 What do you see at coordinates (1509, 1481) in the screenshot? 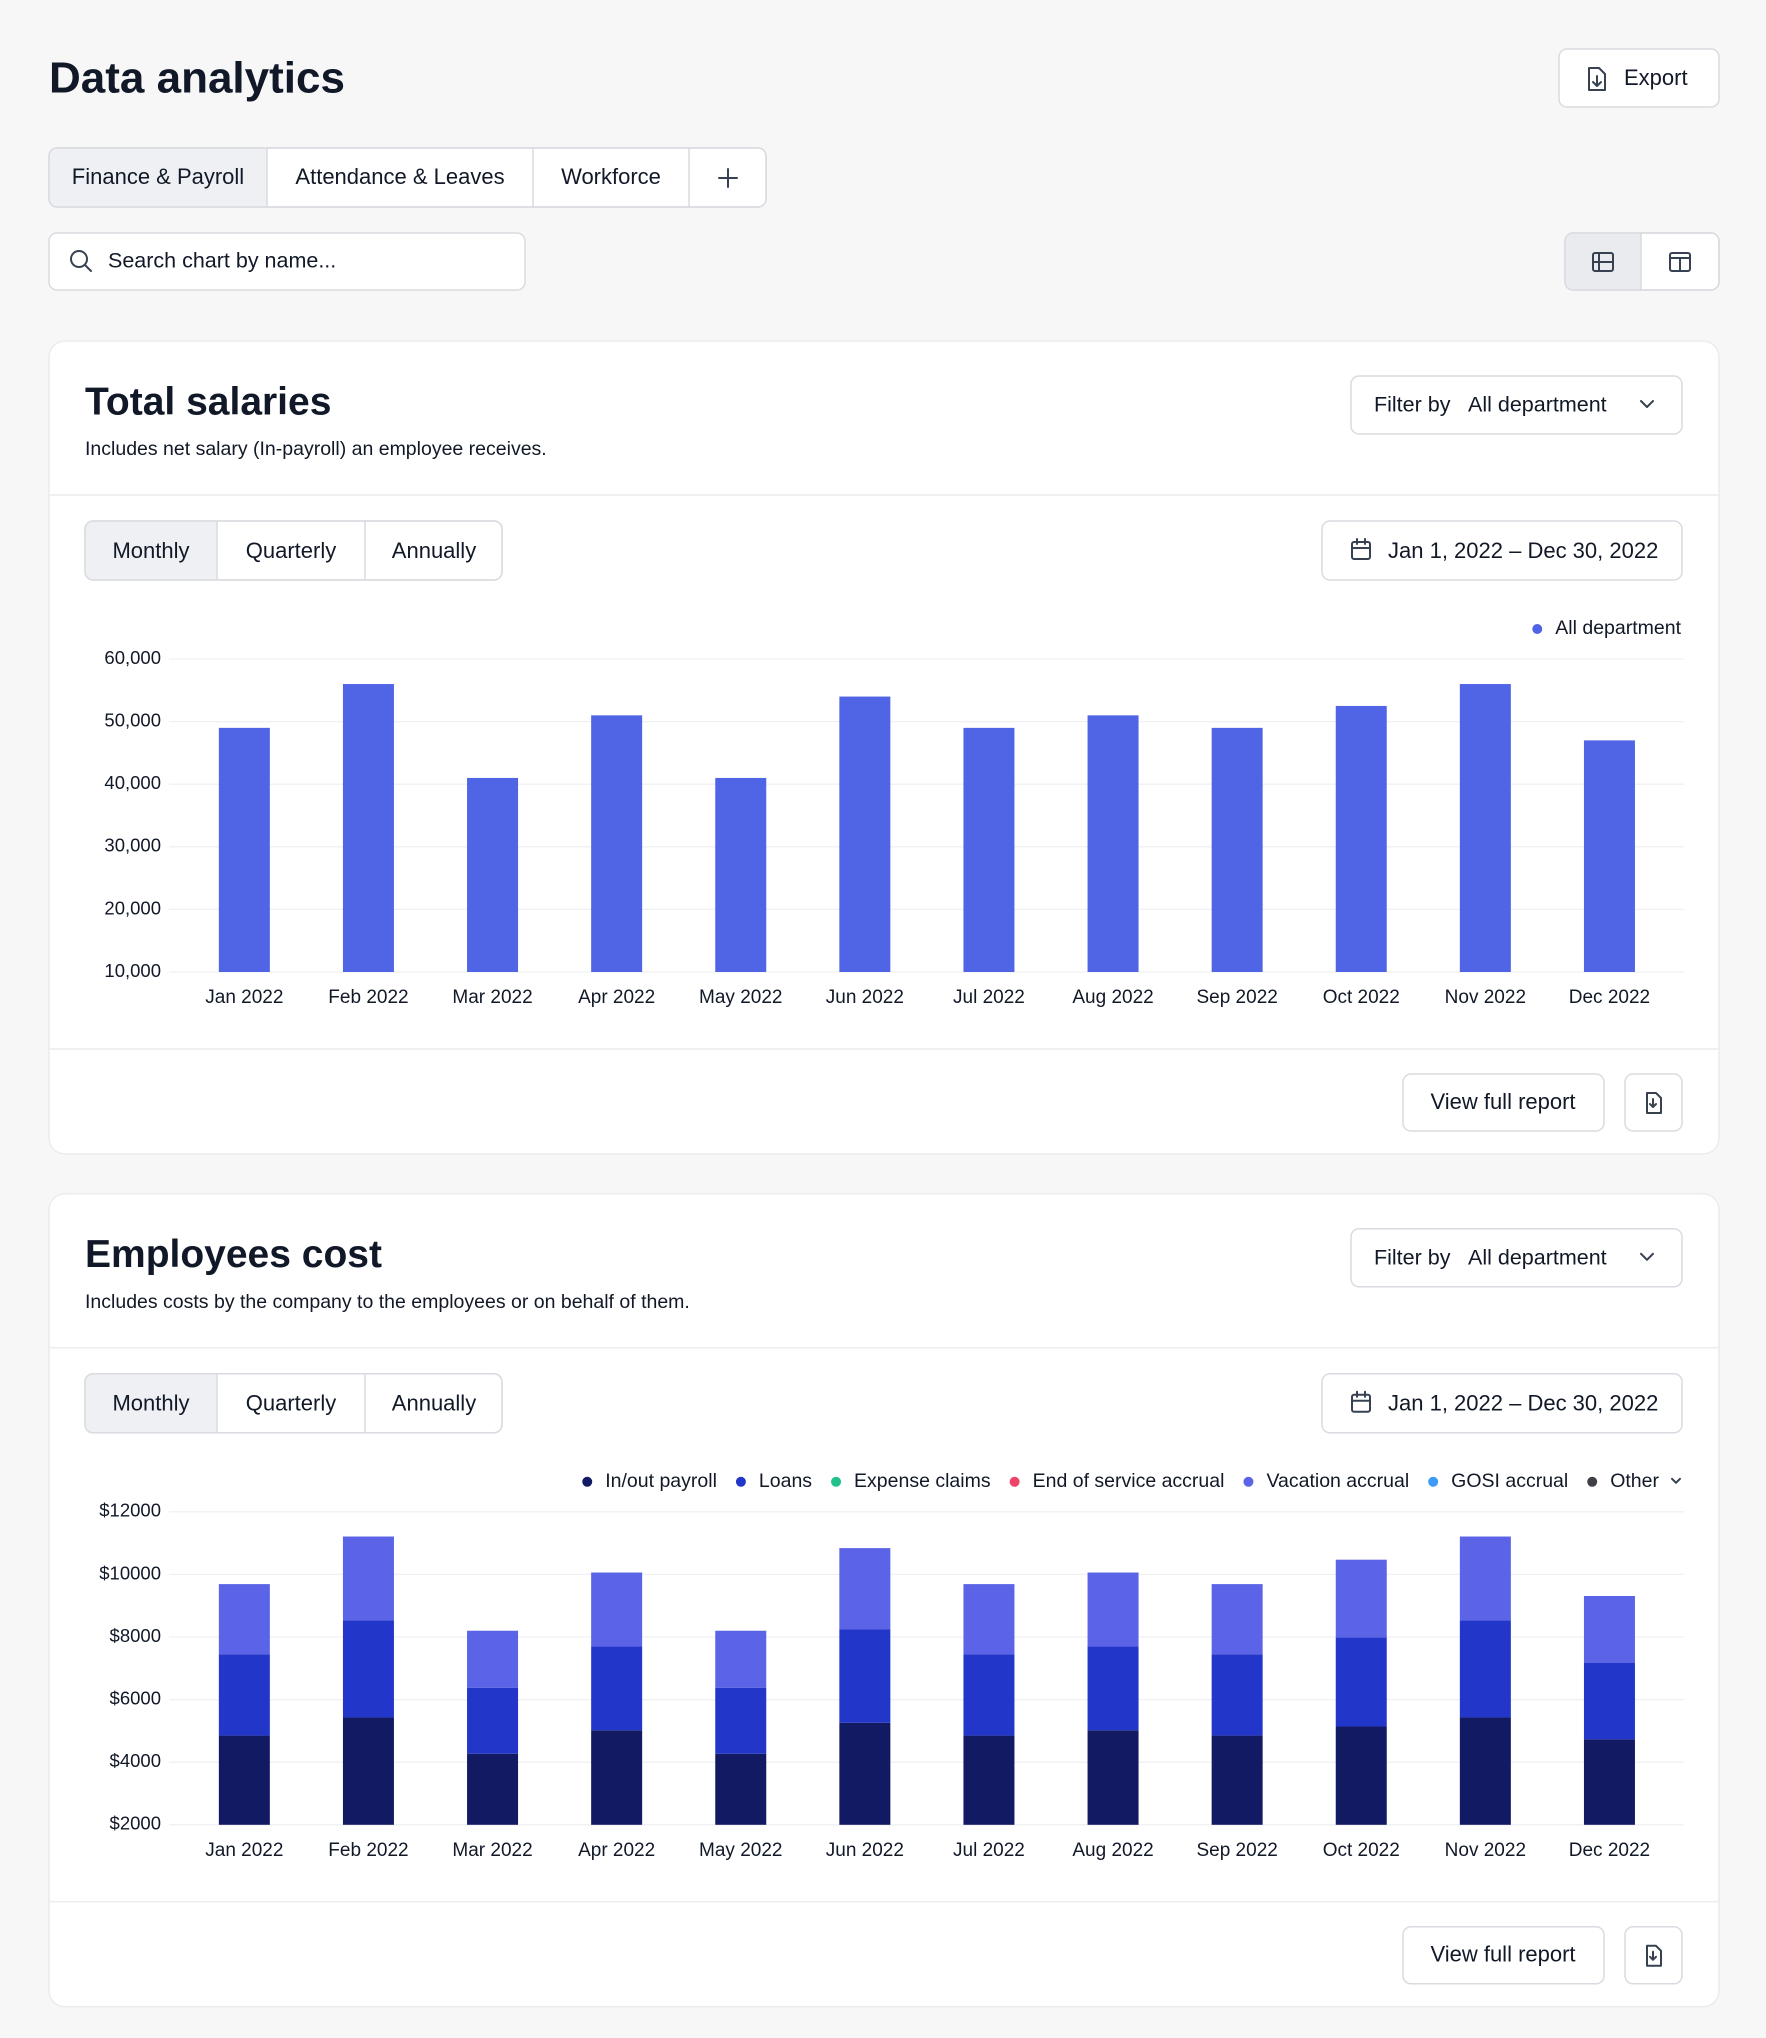
I see `legend-label: GOSI accrual` at bounding box center [1509, 1481].